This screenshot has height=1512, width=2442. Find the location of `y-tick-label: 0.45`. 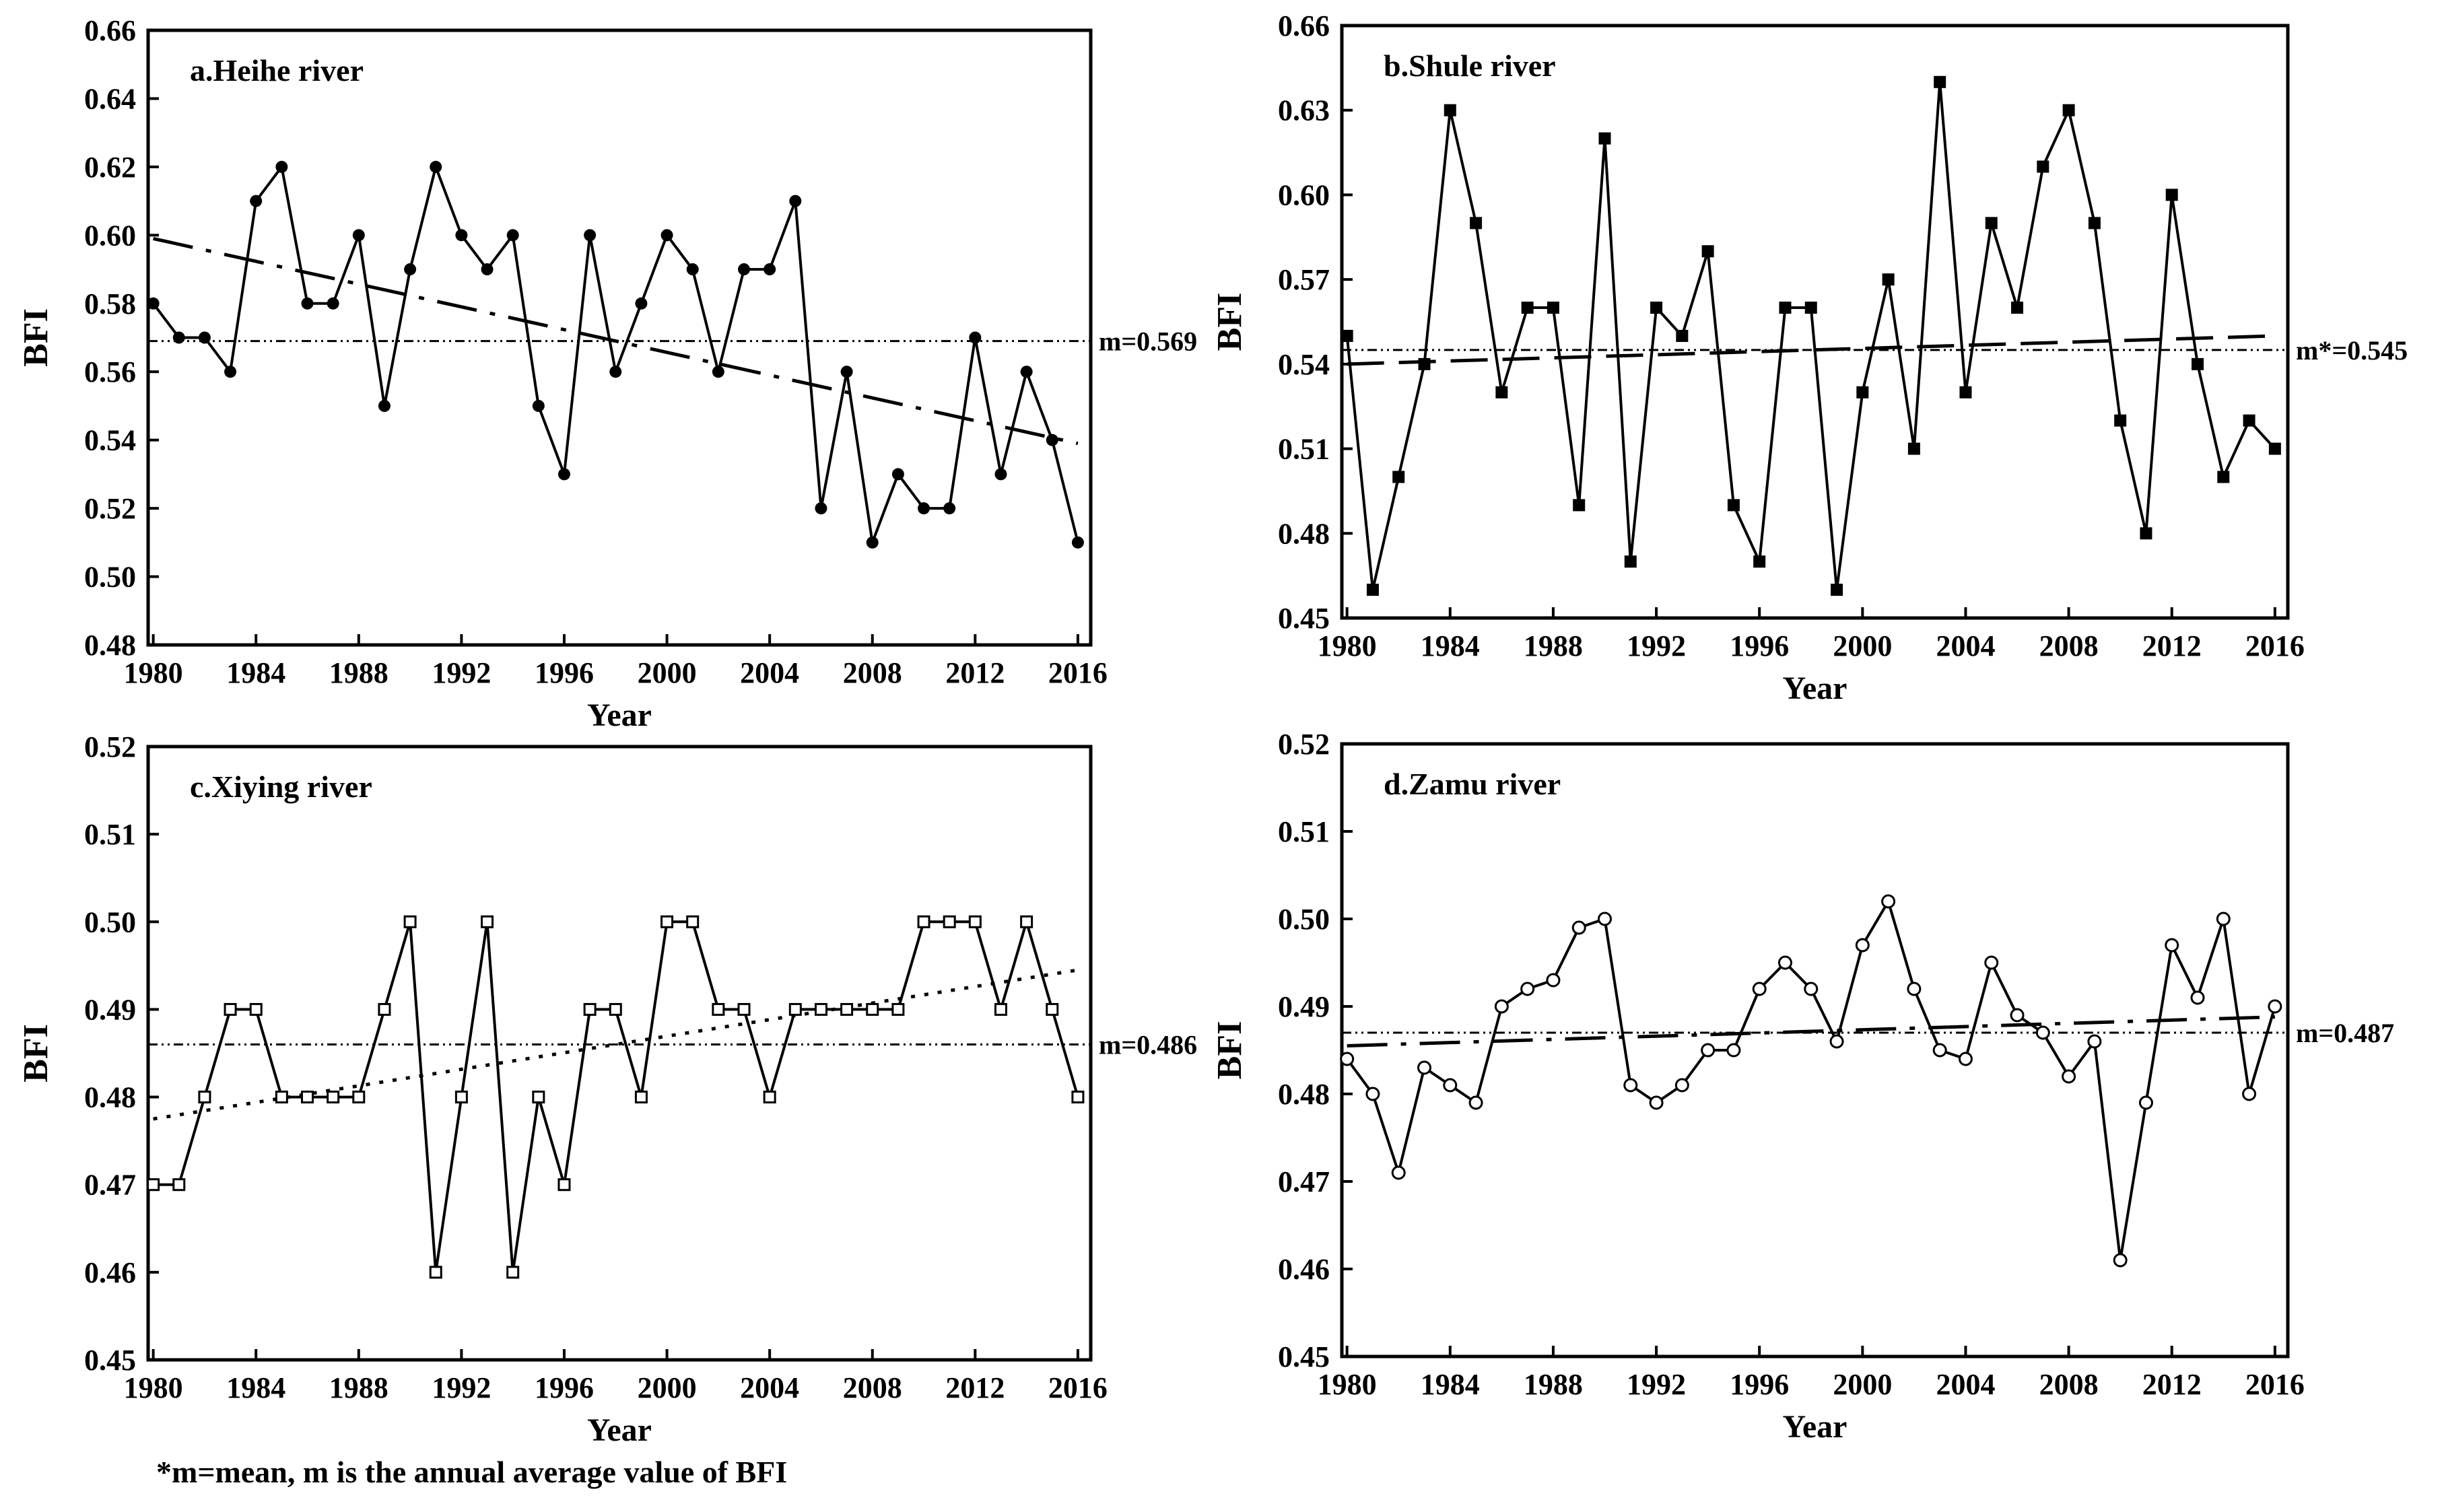

y-tick-label: 0.45 is located at coordinates (1304, 618).